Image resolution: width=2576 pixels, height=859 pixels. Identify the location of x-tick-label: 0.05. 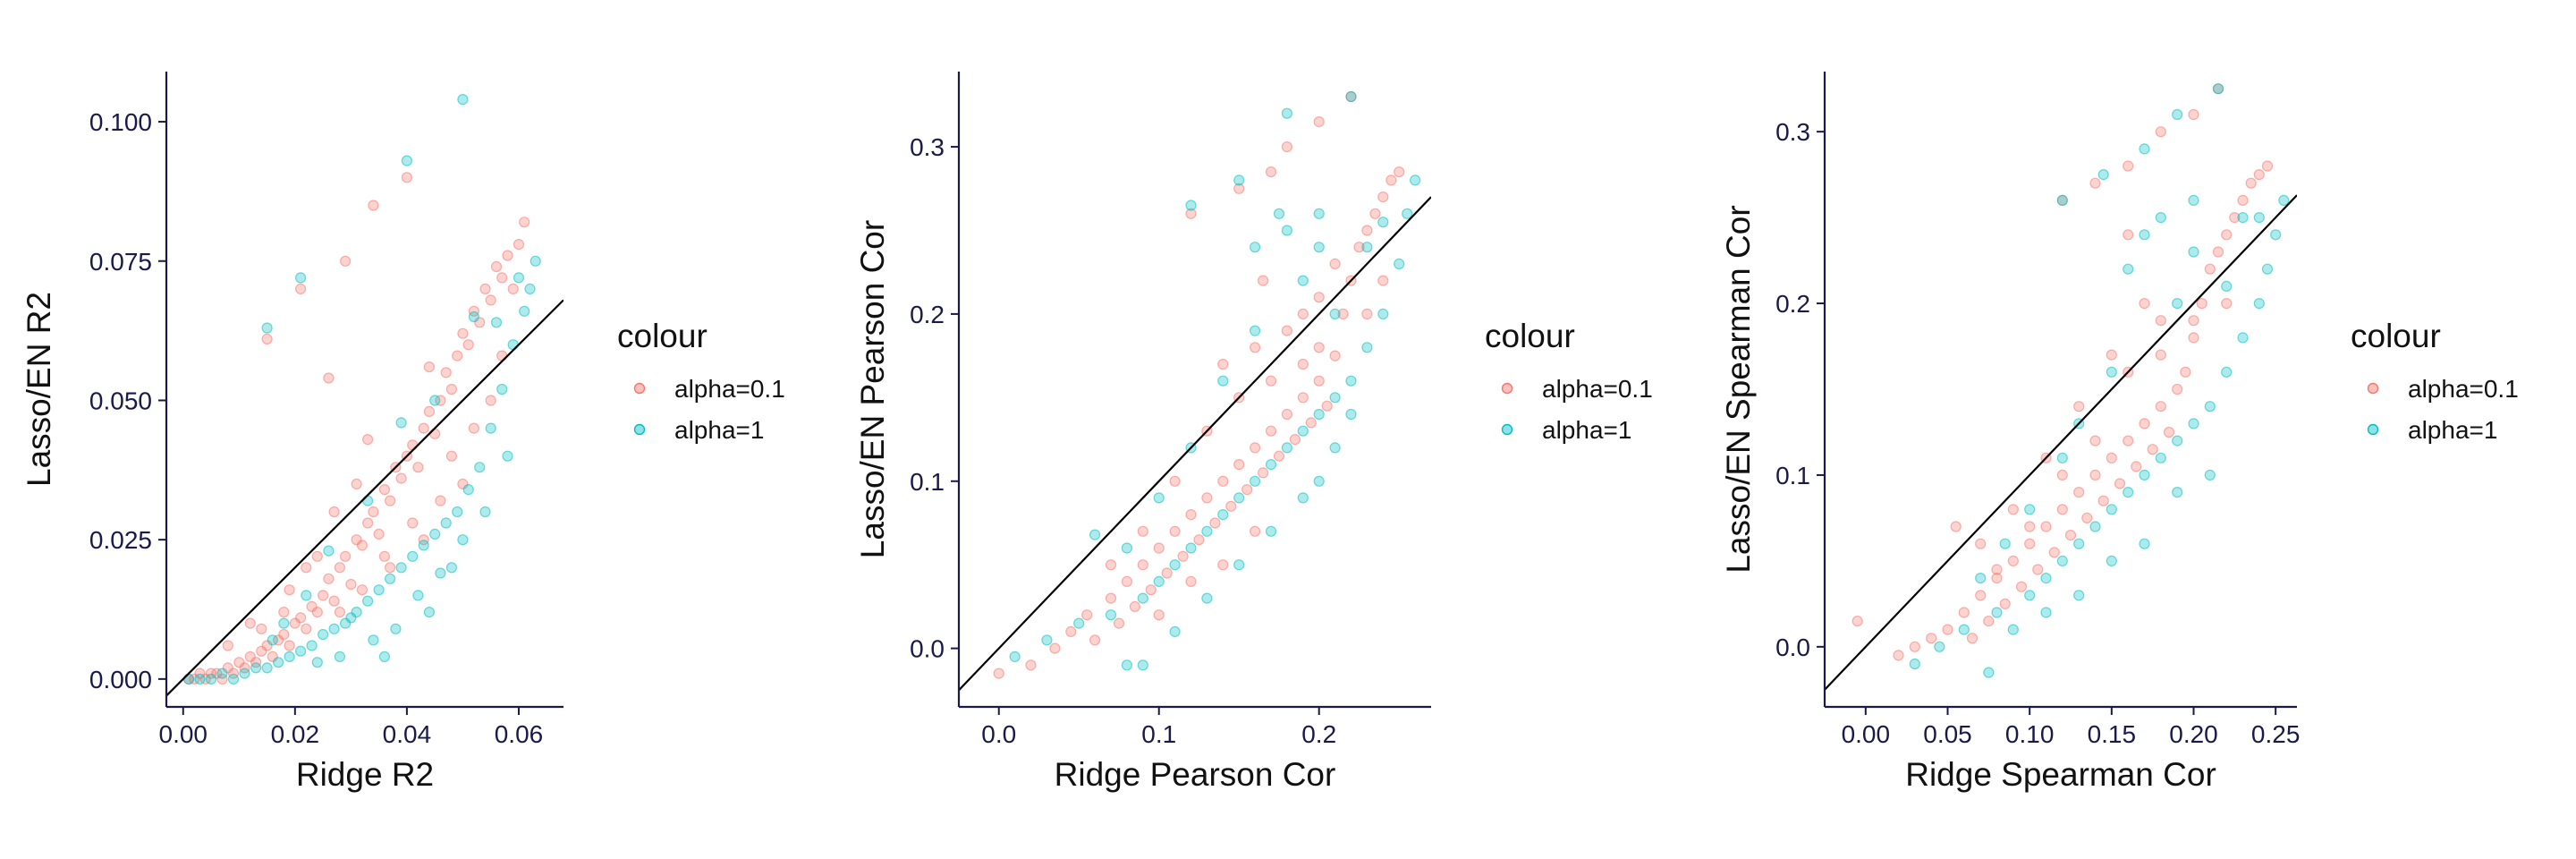
(1947, 734).